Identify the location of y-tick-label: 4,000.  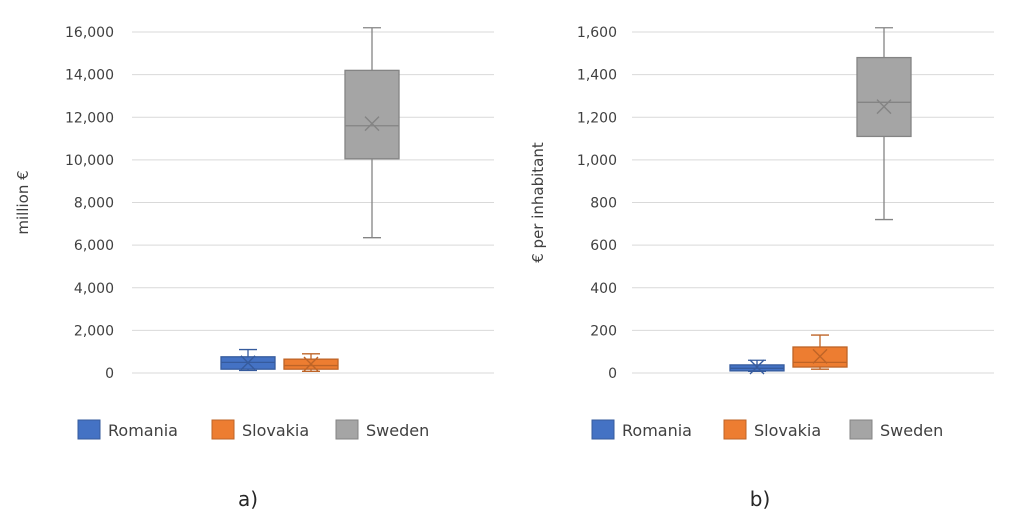
(94, 289).